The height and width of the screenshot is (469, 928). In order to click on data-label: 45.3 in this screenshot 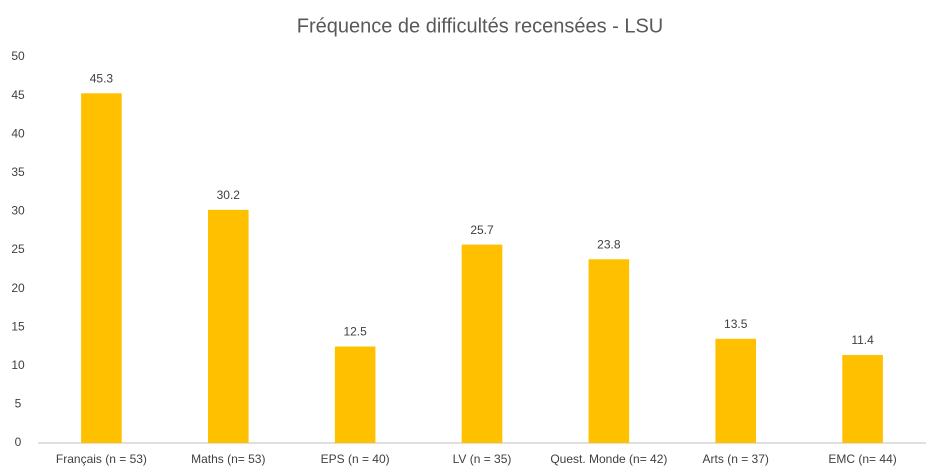, I will do `click(102, 78)`.